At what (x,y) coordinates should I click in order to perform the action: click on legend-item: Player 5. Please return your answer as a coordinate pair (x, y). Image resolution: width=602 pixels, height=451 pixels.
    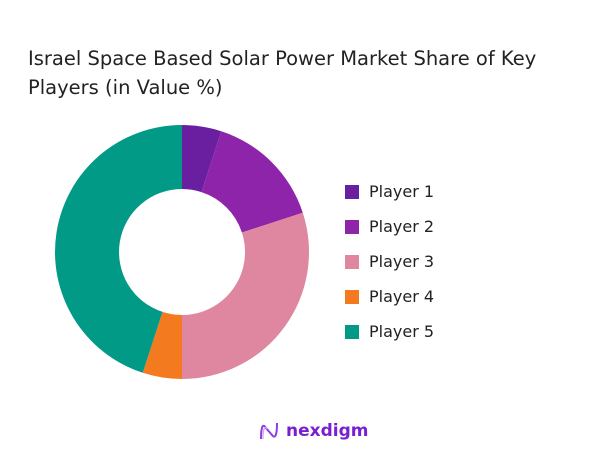
    Looking at the image, I should click on (389, 331).